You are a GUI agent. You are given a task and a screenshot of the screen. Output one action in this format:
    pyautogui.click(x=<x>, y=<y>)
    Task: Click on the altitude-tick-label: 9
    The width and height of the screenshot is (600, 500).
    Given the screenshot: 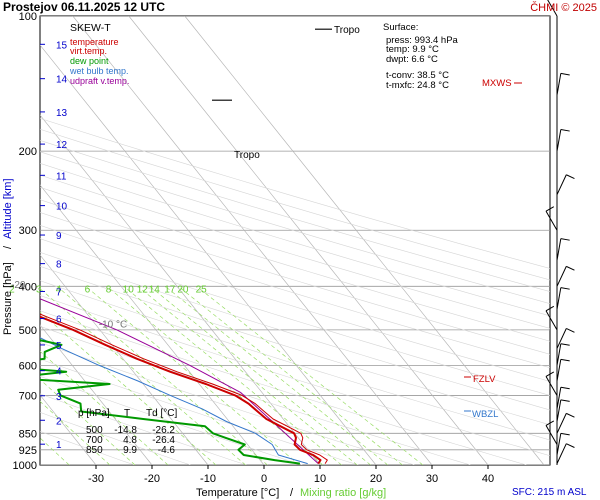 What is the action you would take?
    pyautogui.click(x=59, y=236)
    